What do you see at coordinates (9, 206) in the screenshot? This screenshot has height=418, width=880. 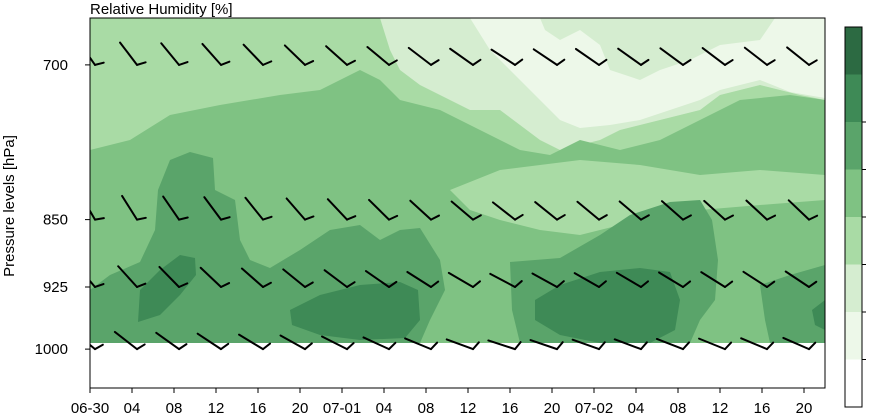 I see `y-axis-label: Pressure levels [hPa]` at bounding box center [9, 206].